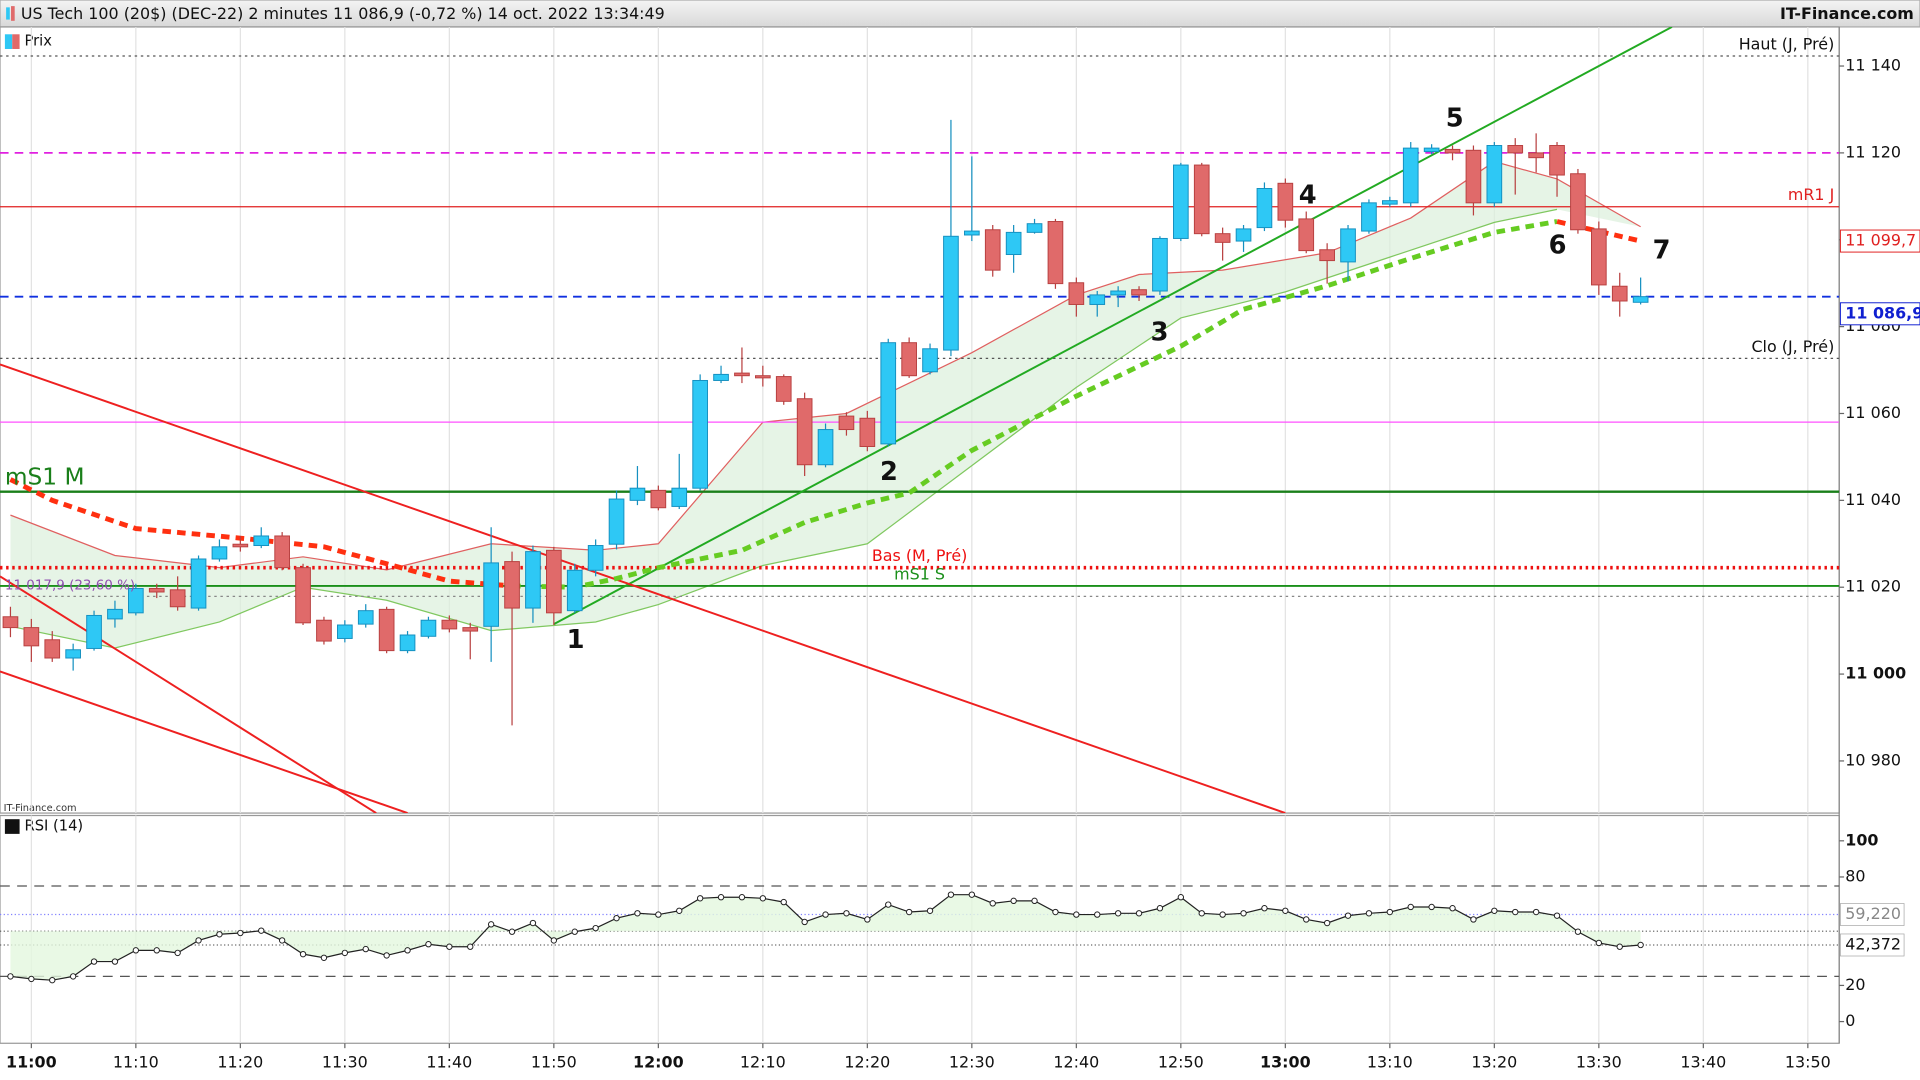  Describe the element at coordinates (345, 1061) in the screenshot. I see `x-tick-label: 11:30` at that location.